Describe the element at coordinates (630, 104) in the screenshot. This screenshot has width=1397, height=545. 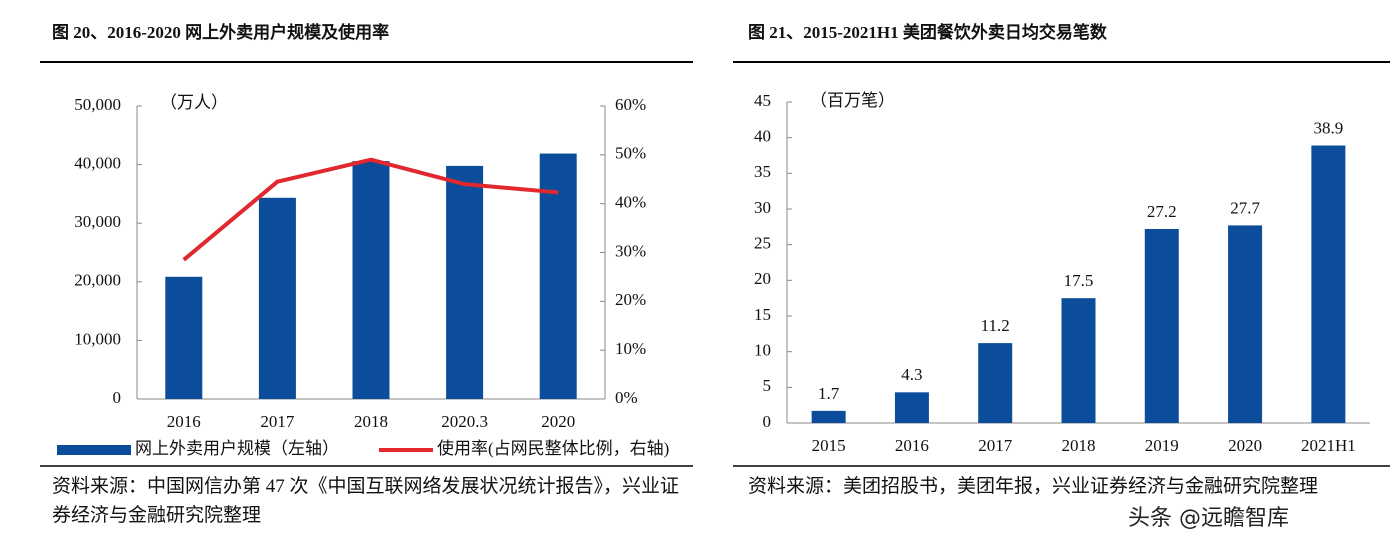
I see `y2-tick-label: 60%` at that location.